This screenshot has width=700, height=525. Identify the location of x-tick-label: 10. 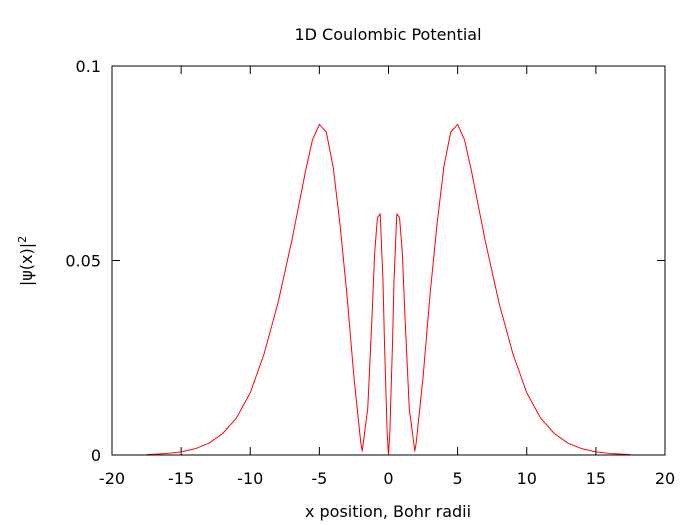
(527, 478).